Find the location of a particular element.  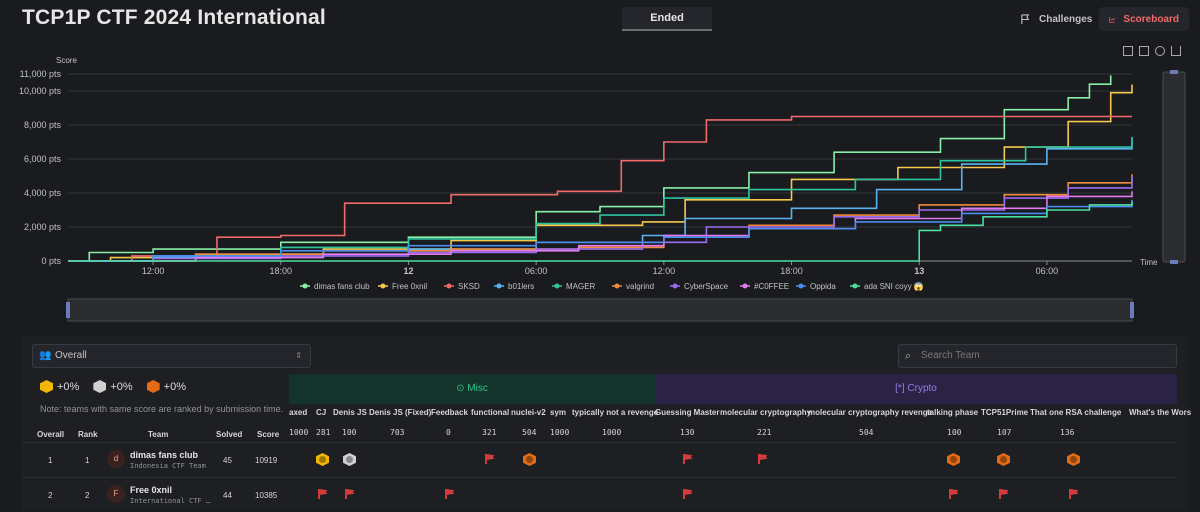

challenge-column-7: sym is located at coordinates (558, 412).